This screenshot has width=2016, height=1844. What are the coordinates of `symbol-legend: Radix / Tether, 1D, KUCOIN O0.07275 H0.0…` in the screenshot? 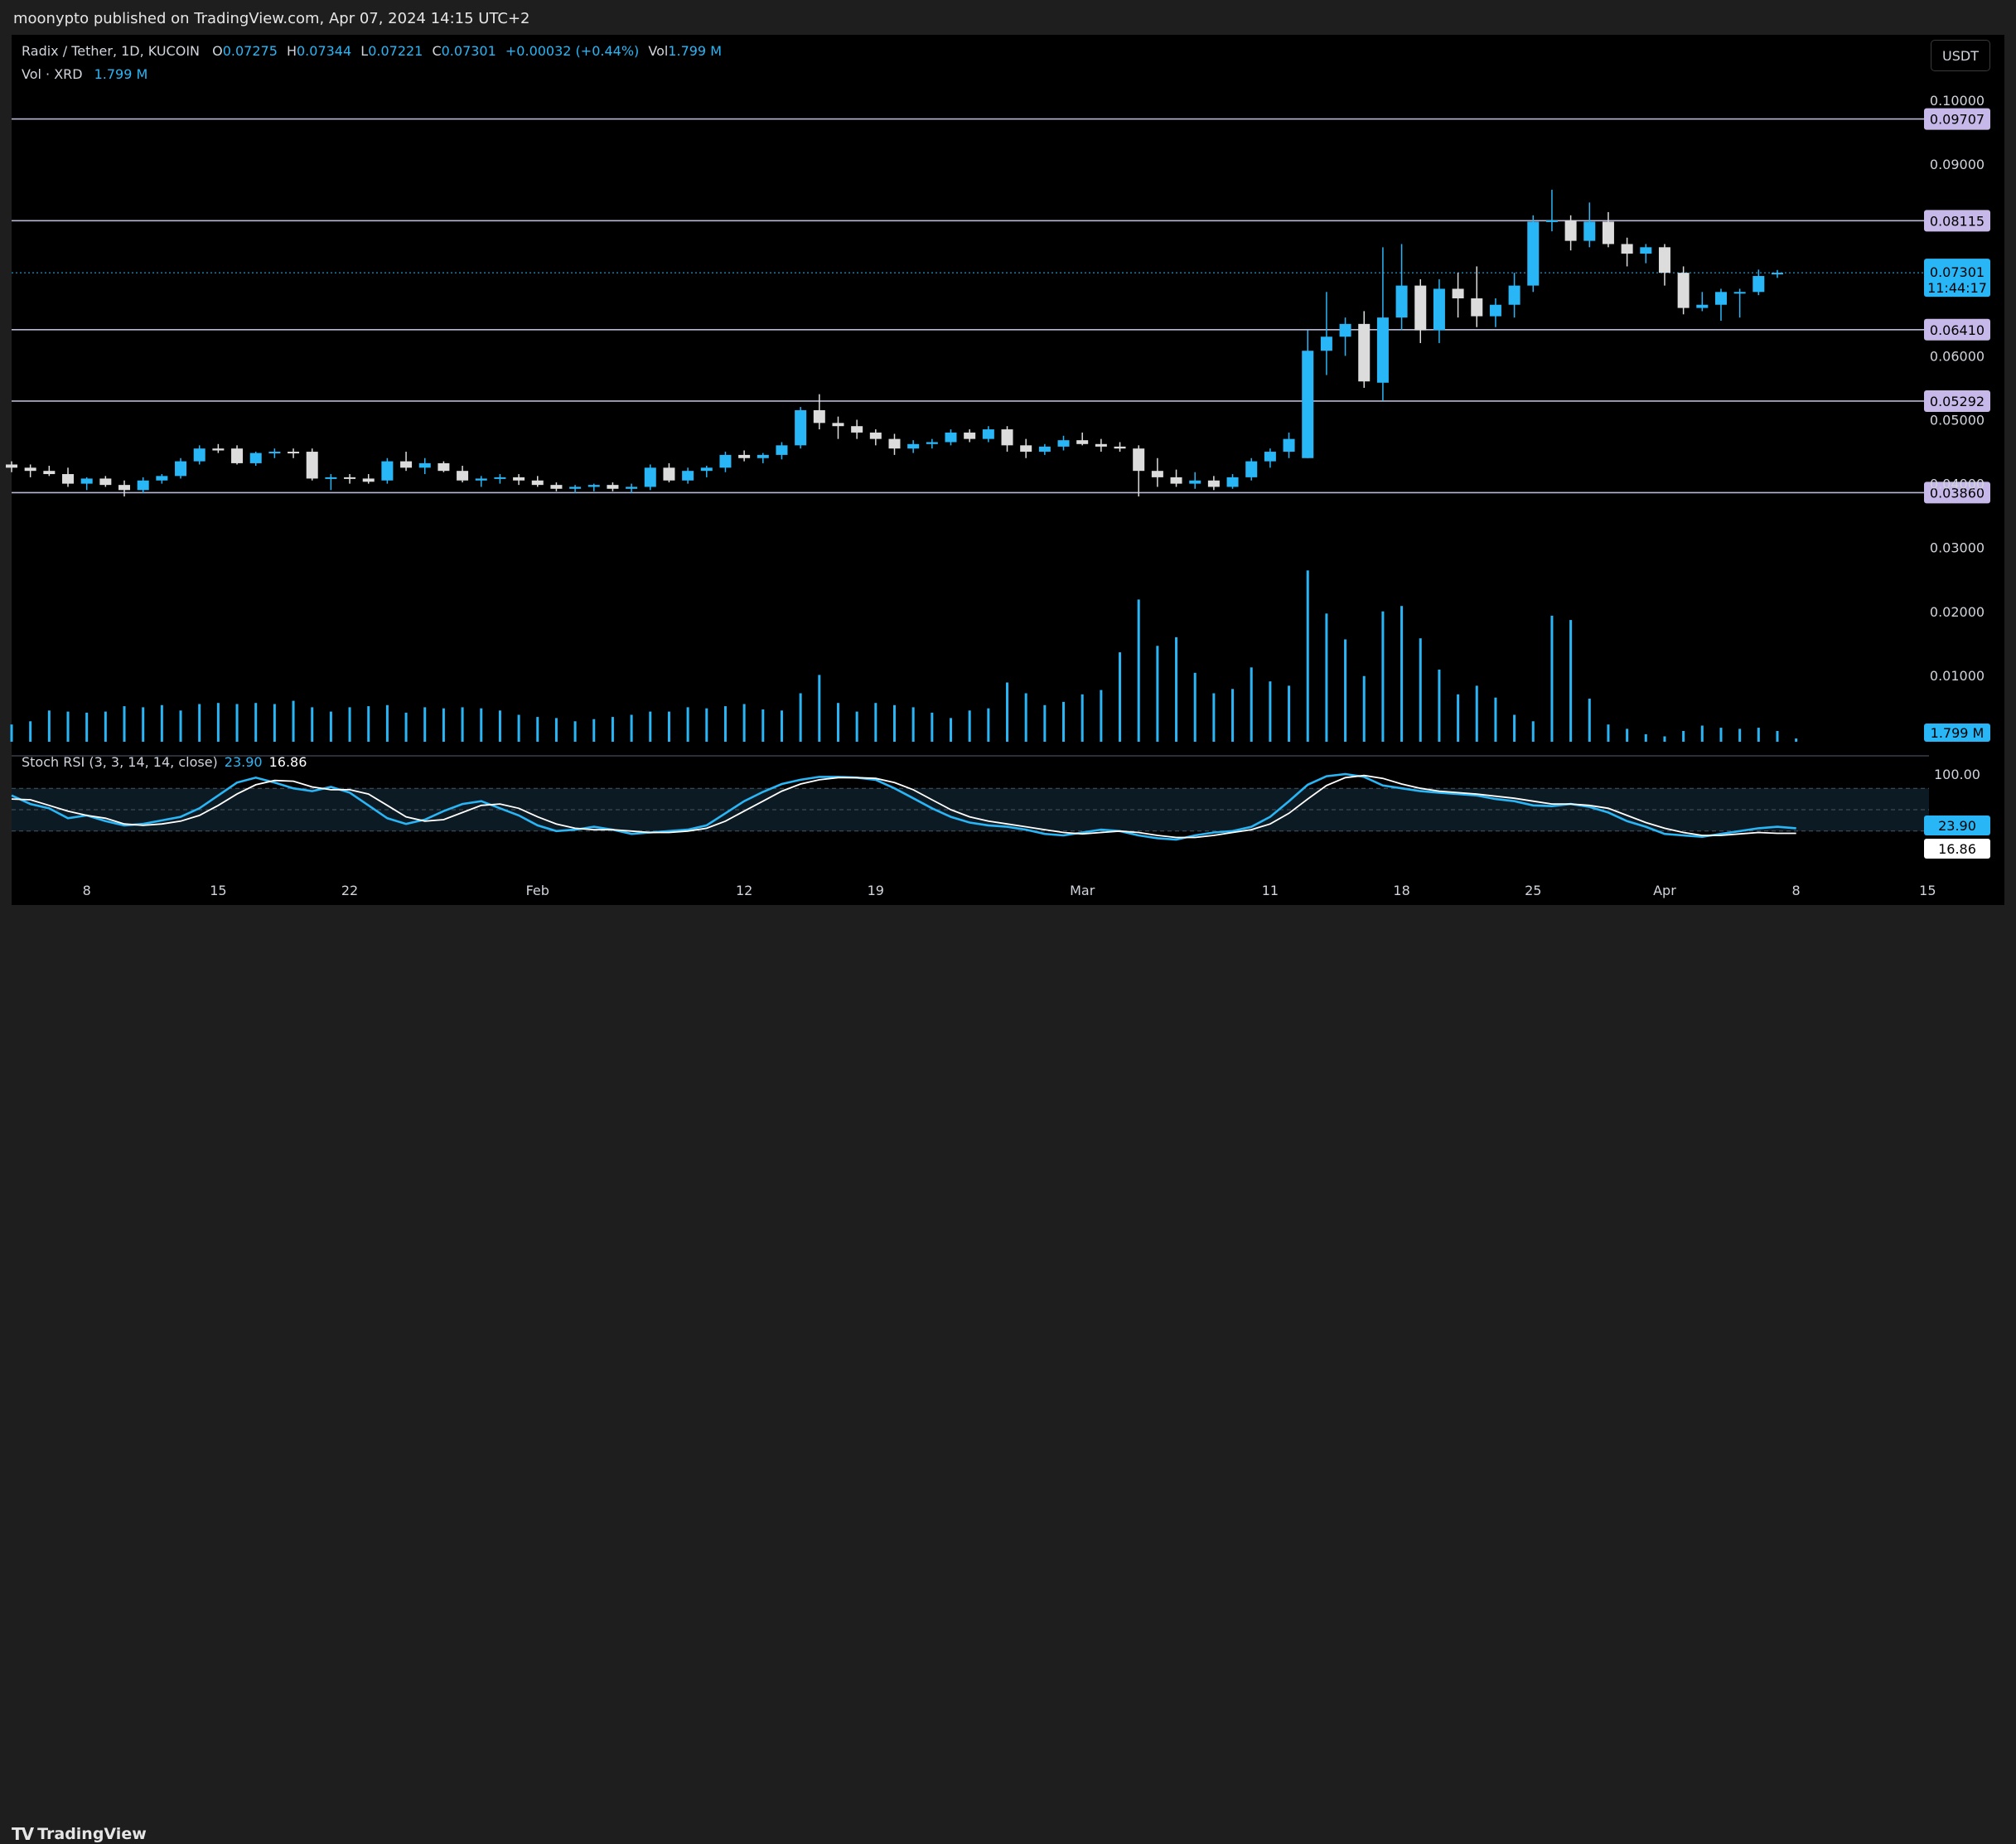 It's located at (372, 51).